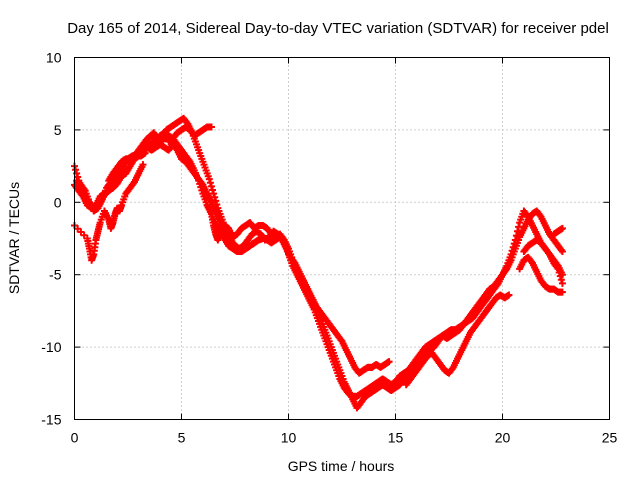  Describe the element at coordinates (341, 466) in the screenshot. I see `x-axis-label: GPS time / hours` at that location.